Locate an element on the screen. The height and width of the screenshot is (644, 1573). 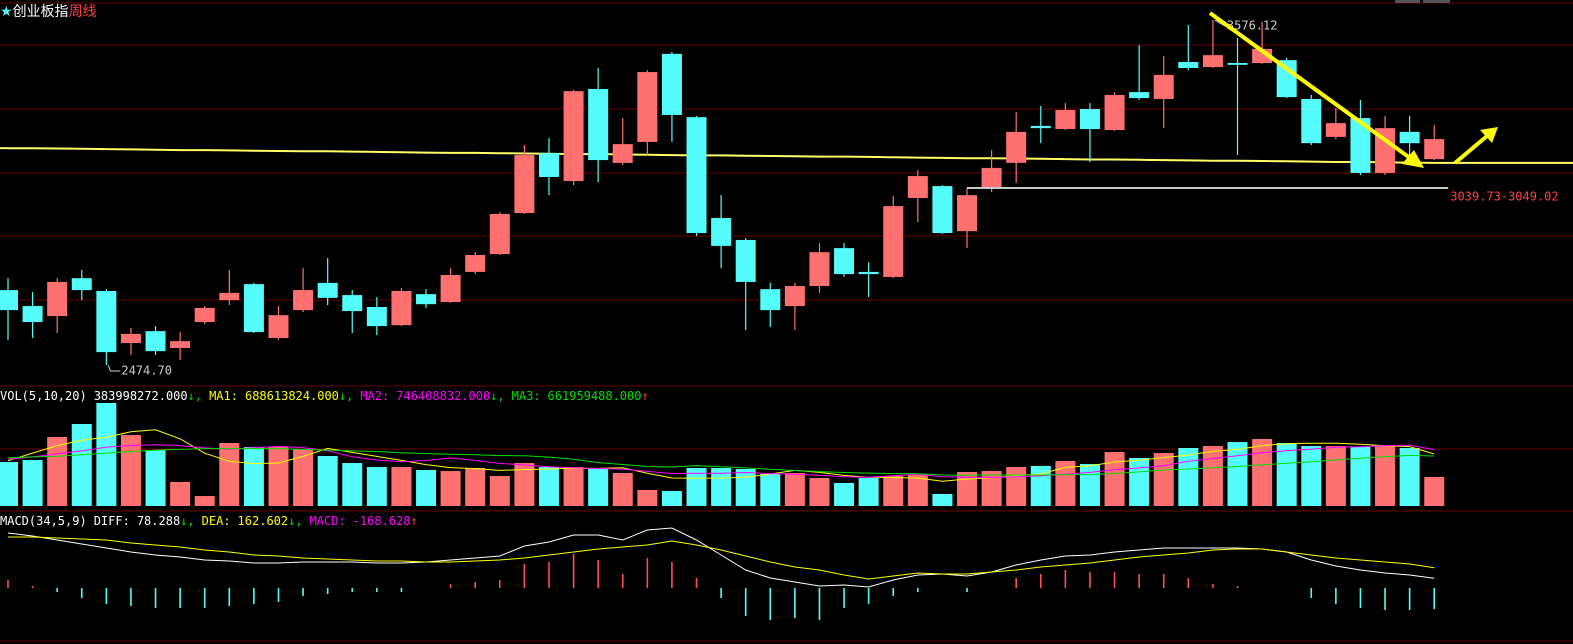
legend-name: DIFF: is located at coordinates (112, 521).